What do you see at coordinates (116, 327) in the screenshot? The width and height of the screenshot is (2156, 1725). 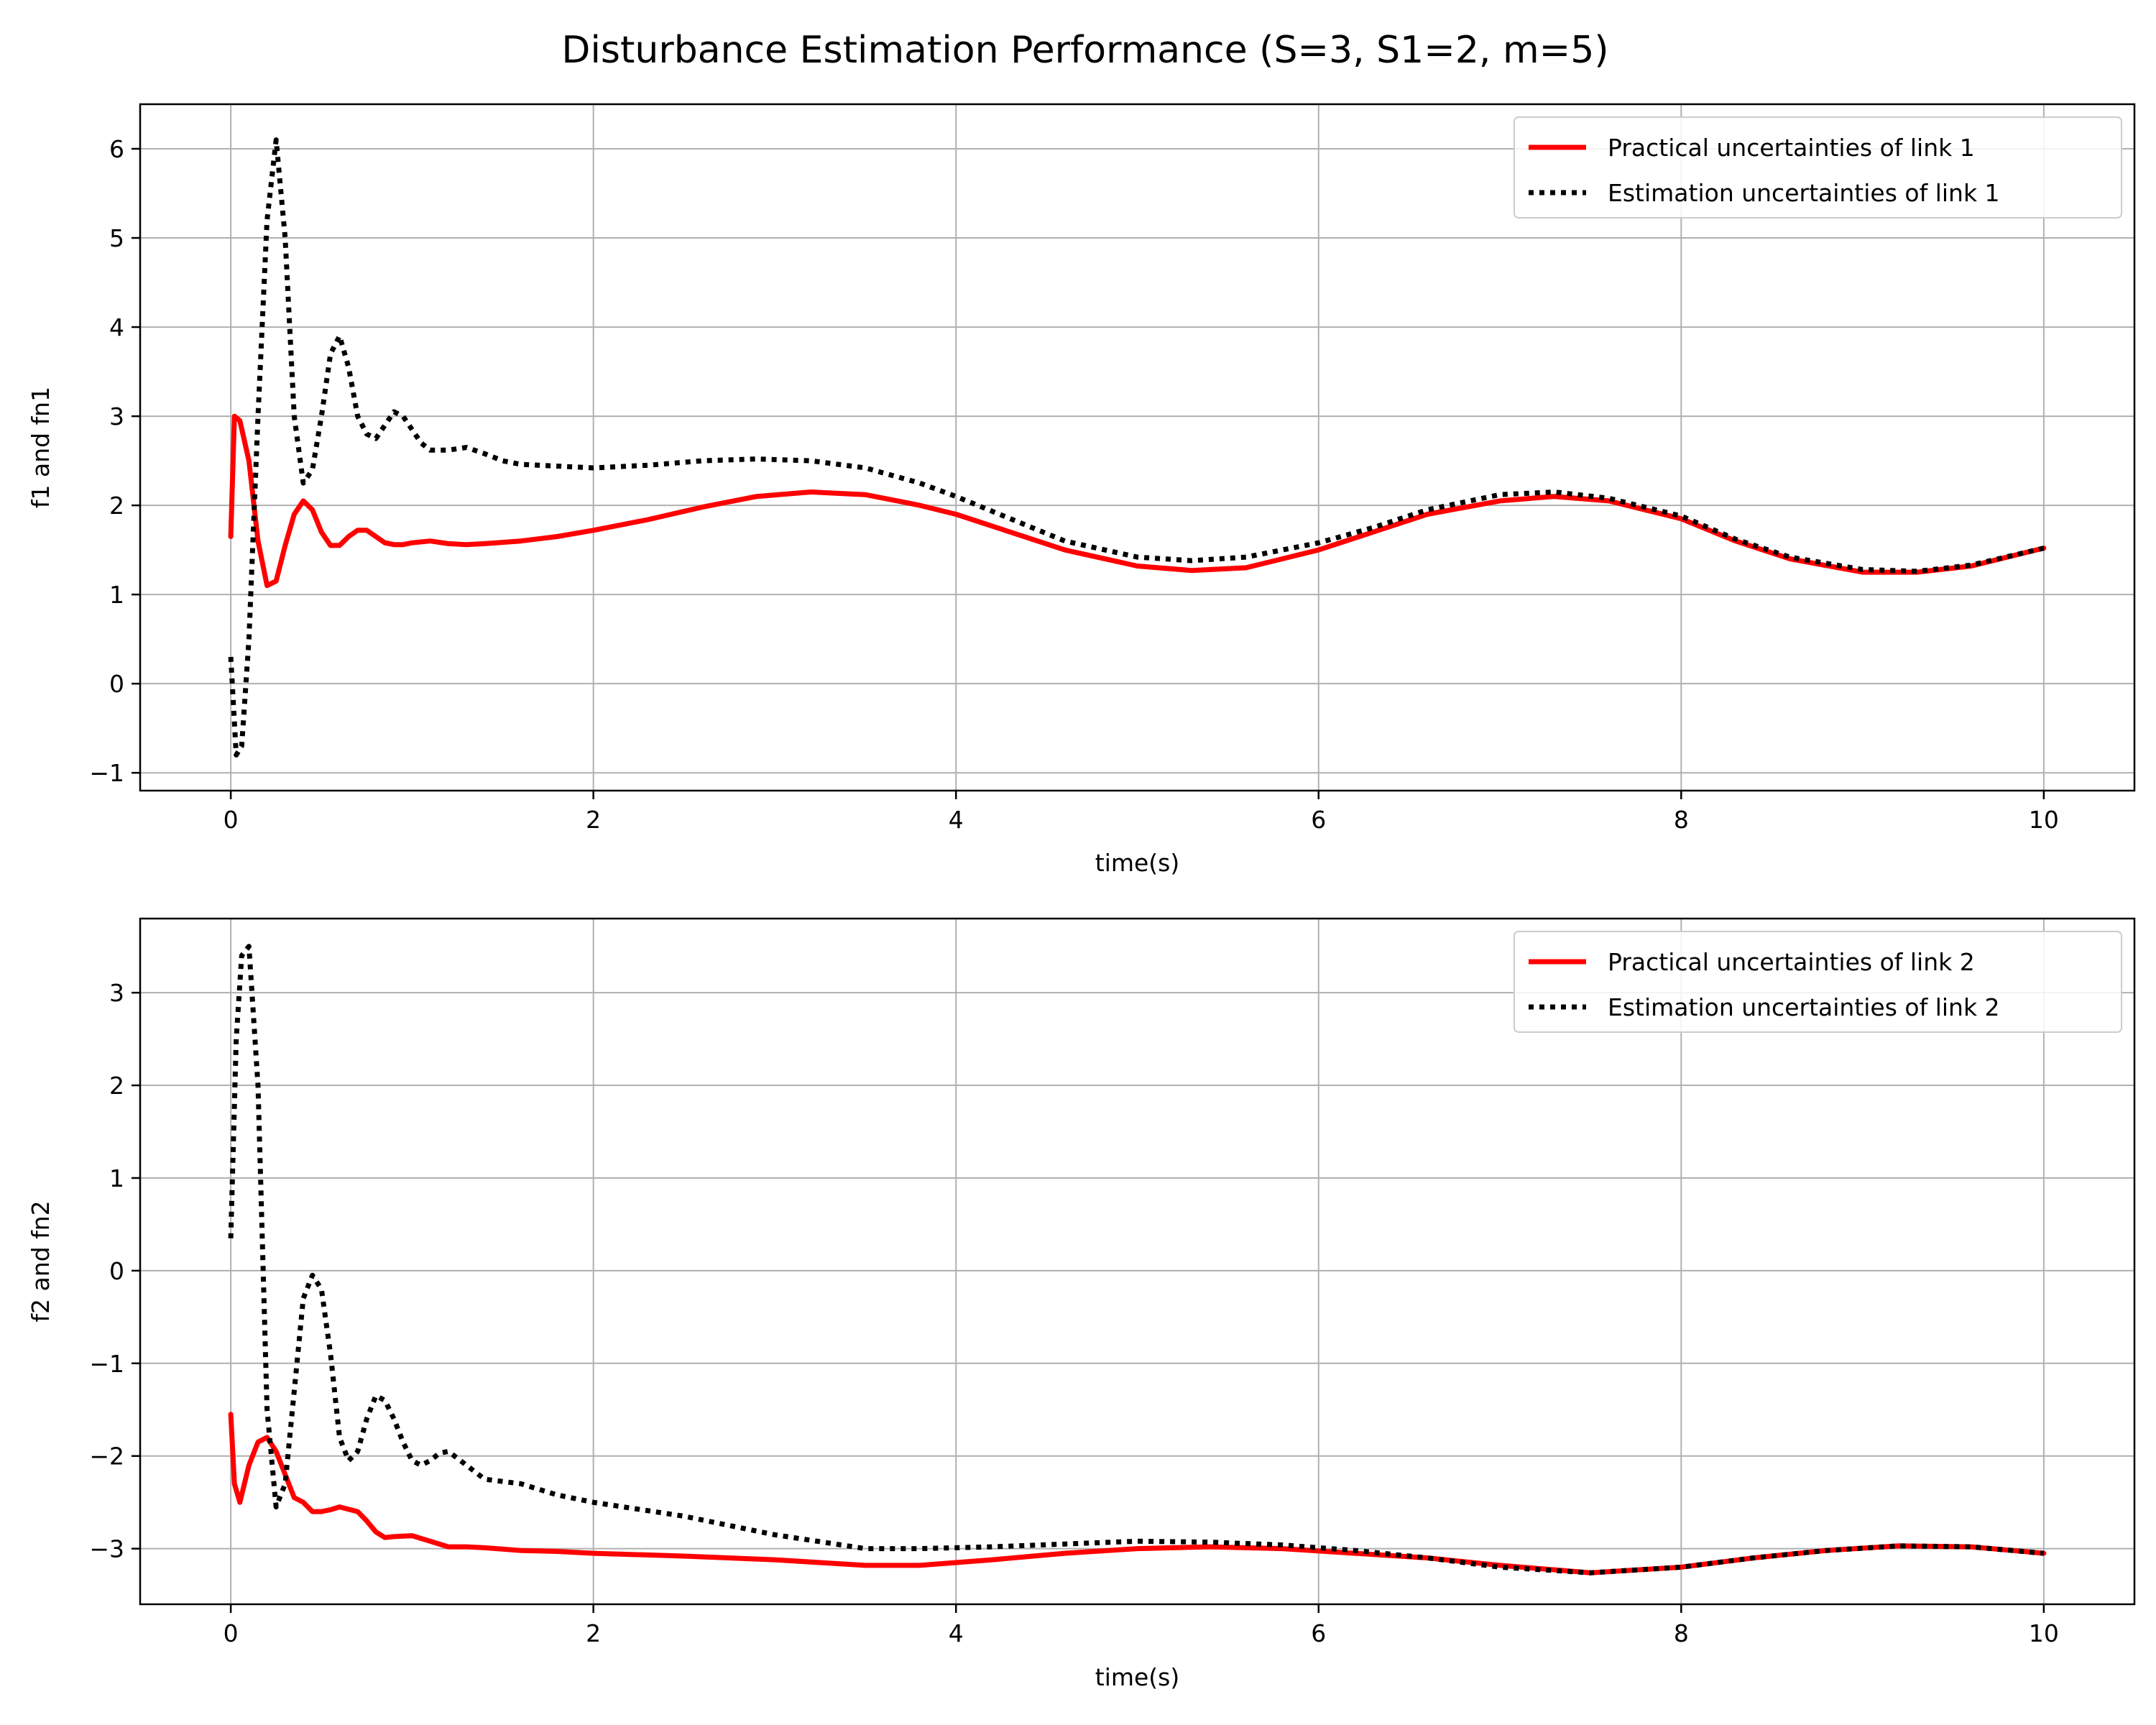 I see `y-tick-label: 4` at bounding box center [116, 327].